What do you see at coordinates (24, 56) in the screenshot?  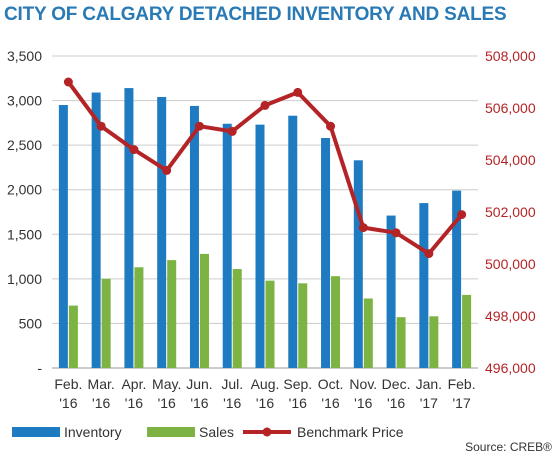 I see `left-tick-label: 3,500` at bounding box center [24, 56].